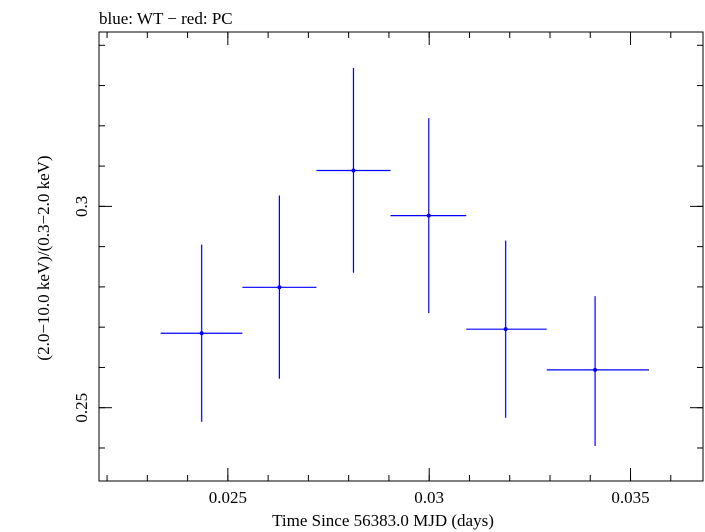  Describe the element at coordinates (383, 520) in the screenshot. I see `x-axis-label: Time Since 56383.0 MJD (days)` at that location.